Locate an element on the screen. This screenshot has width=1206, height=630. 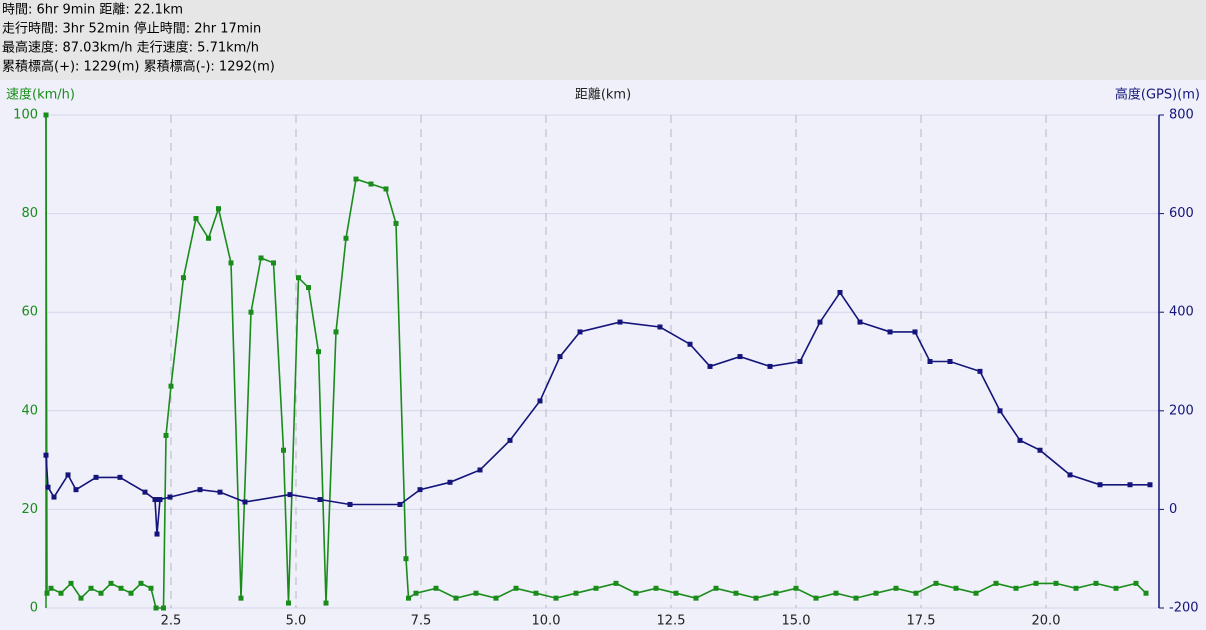
x-axis-label: 距離(km) is located at coordinates (603, 95).